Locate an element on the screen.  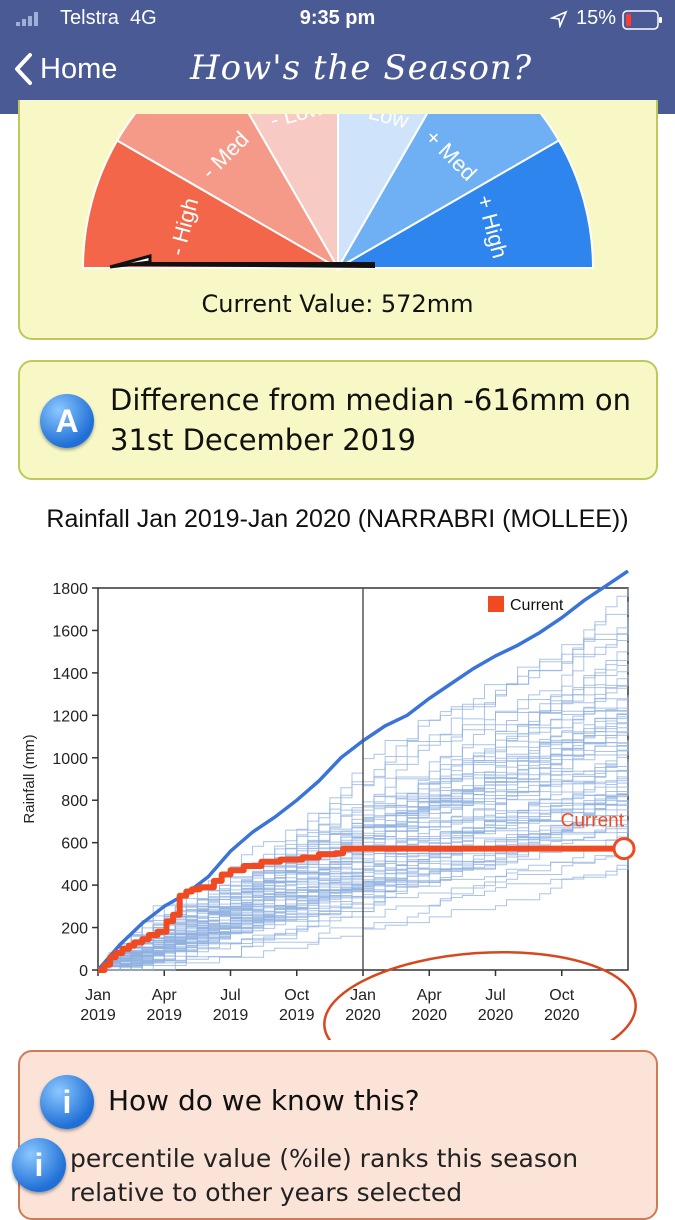
season-gauge: - High- Med- Low + Low+ Med+ High is located at coordinates (338, 193).